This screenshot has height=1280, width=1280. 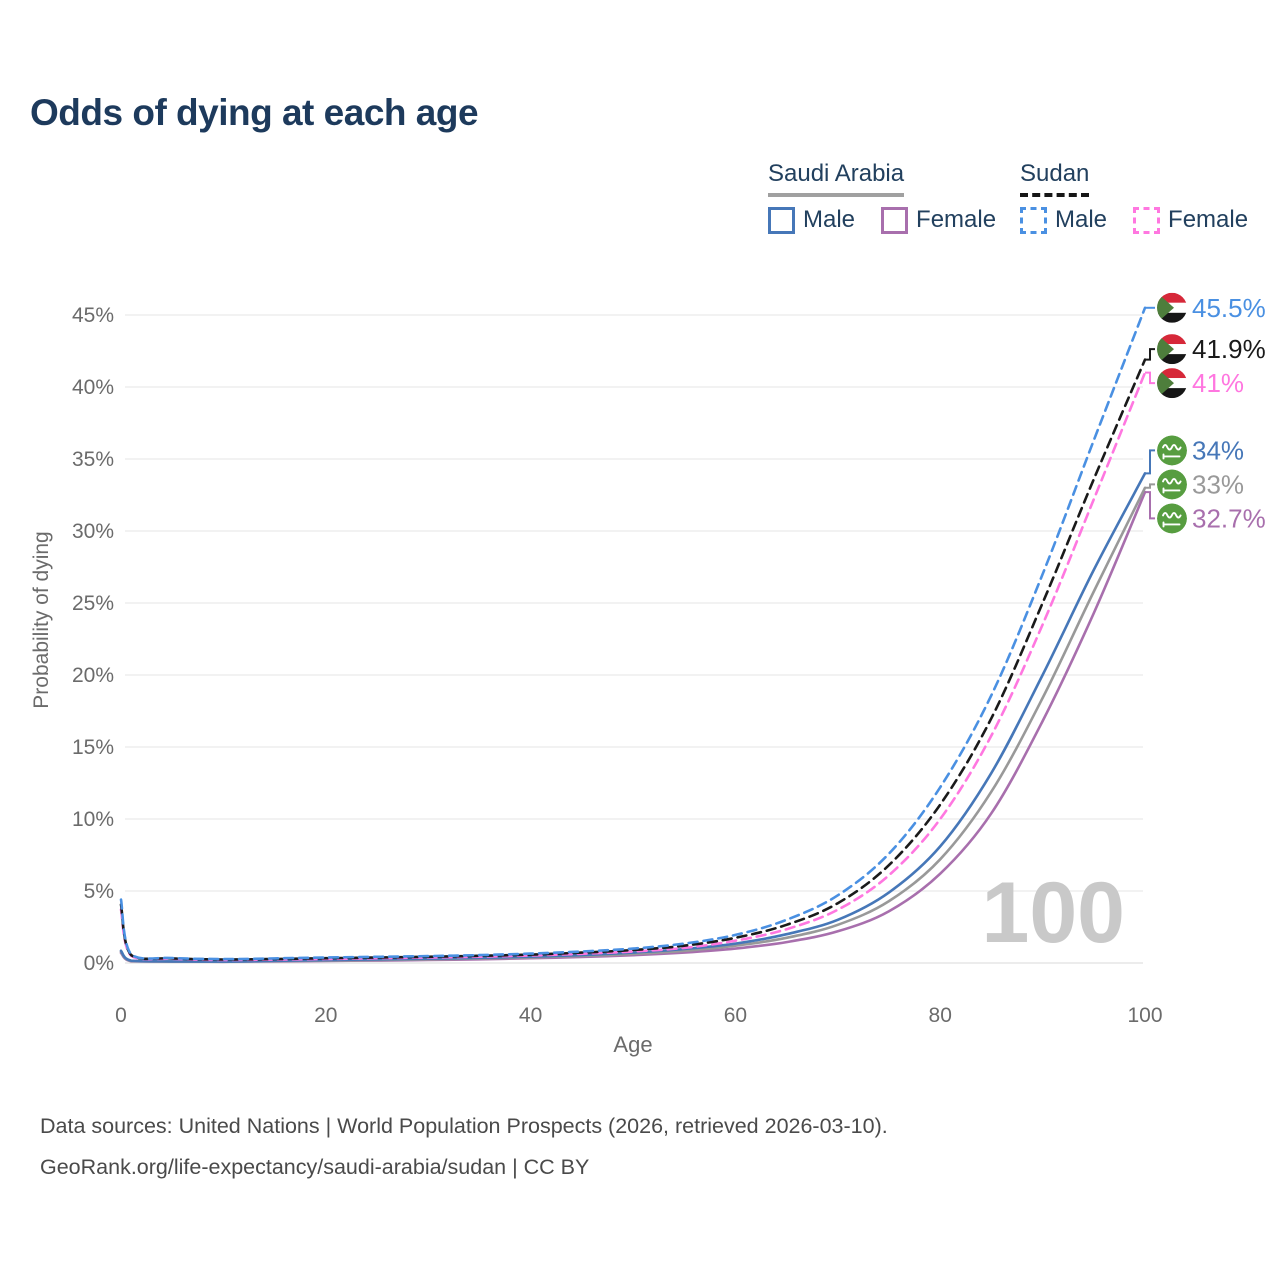 What do you see at coordinates (895, 220) in the screenshot?
I see `saudi-female-swatch-icon` at bounding box center [895, 220].